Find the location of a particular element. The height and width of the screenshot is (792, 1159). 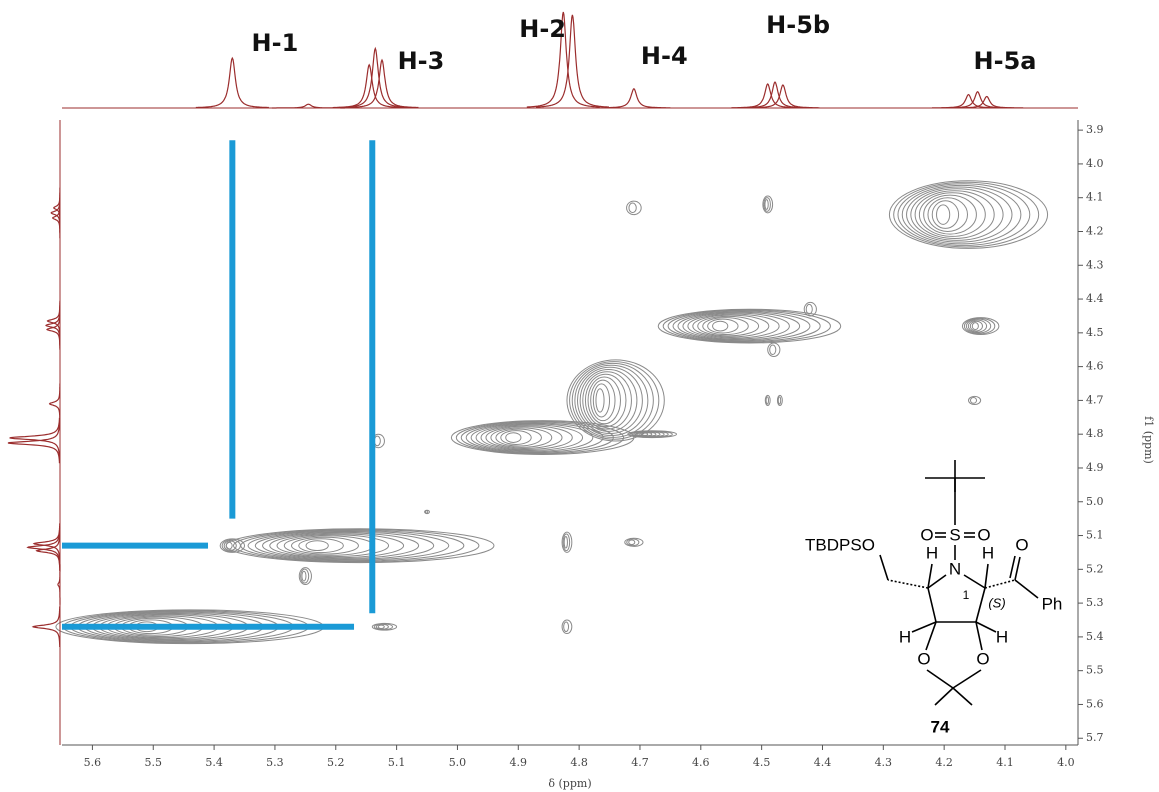

peak-label: H-5b is located at coordinates (798, 25).